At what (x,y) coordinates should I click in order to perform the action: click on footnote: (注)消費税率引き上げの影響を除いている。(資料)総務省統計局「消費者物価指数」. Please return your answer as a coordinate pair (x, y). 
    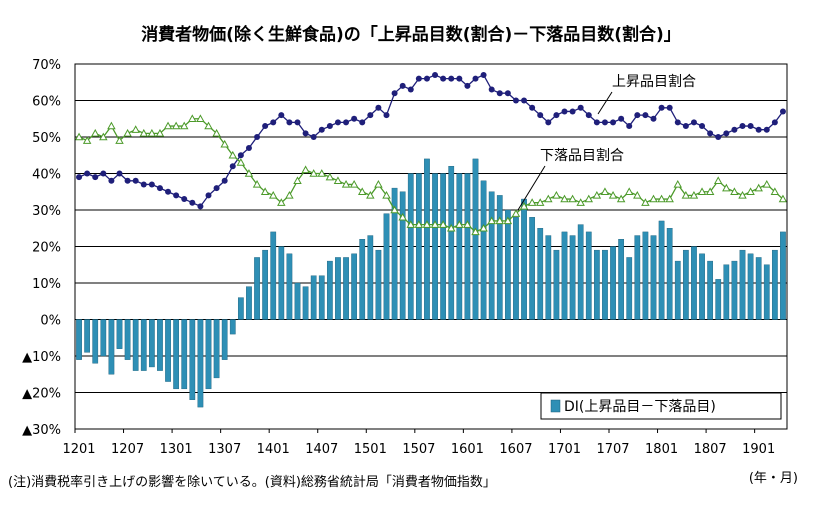
    Looking at the image, I should click on (252, 482).